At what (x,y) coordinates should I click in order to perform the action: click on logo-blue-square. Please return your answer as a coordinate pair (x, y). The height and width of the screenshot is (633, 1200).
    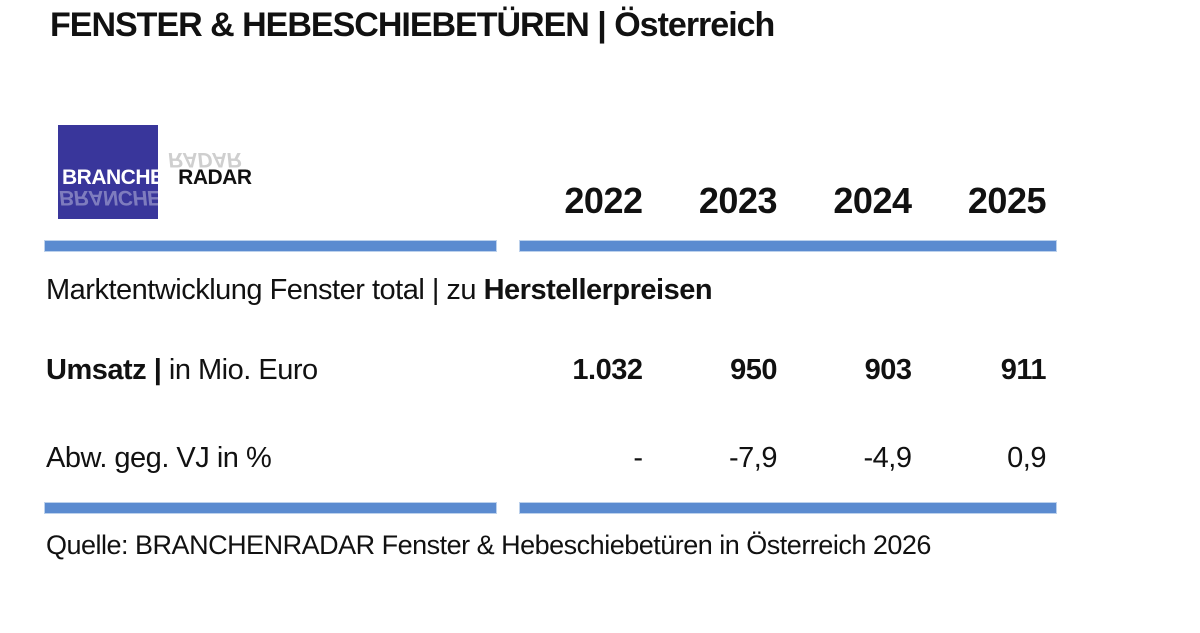
    Looking at the image, I should click on (108, 172).